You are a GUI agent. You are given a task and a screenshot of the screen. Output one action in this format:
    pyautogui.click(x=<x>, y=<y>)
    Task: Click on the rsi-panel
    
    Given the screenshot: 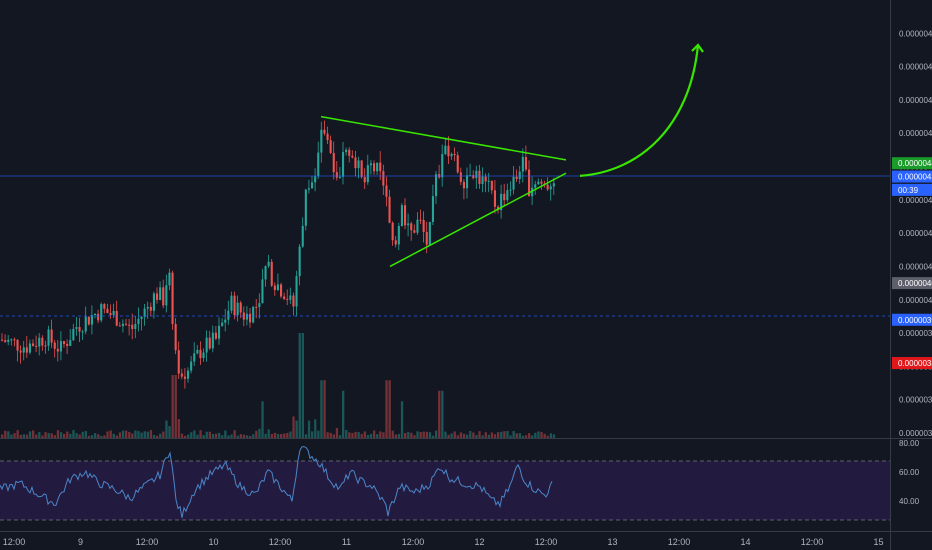 What is the action you would take?
    pyautogui.click(x=445, y=483)
    